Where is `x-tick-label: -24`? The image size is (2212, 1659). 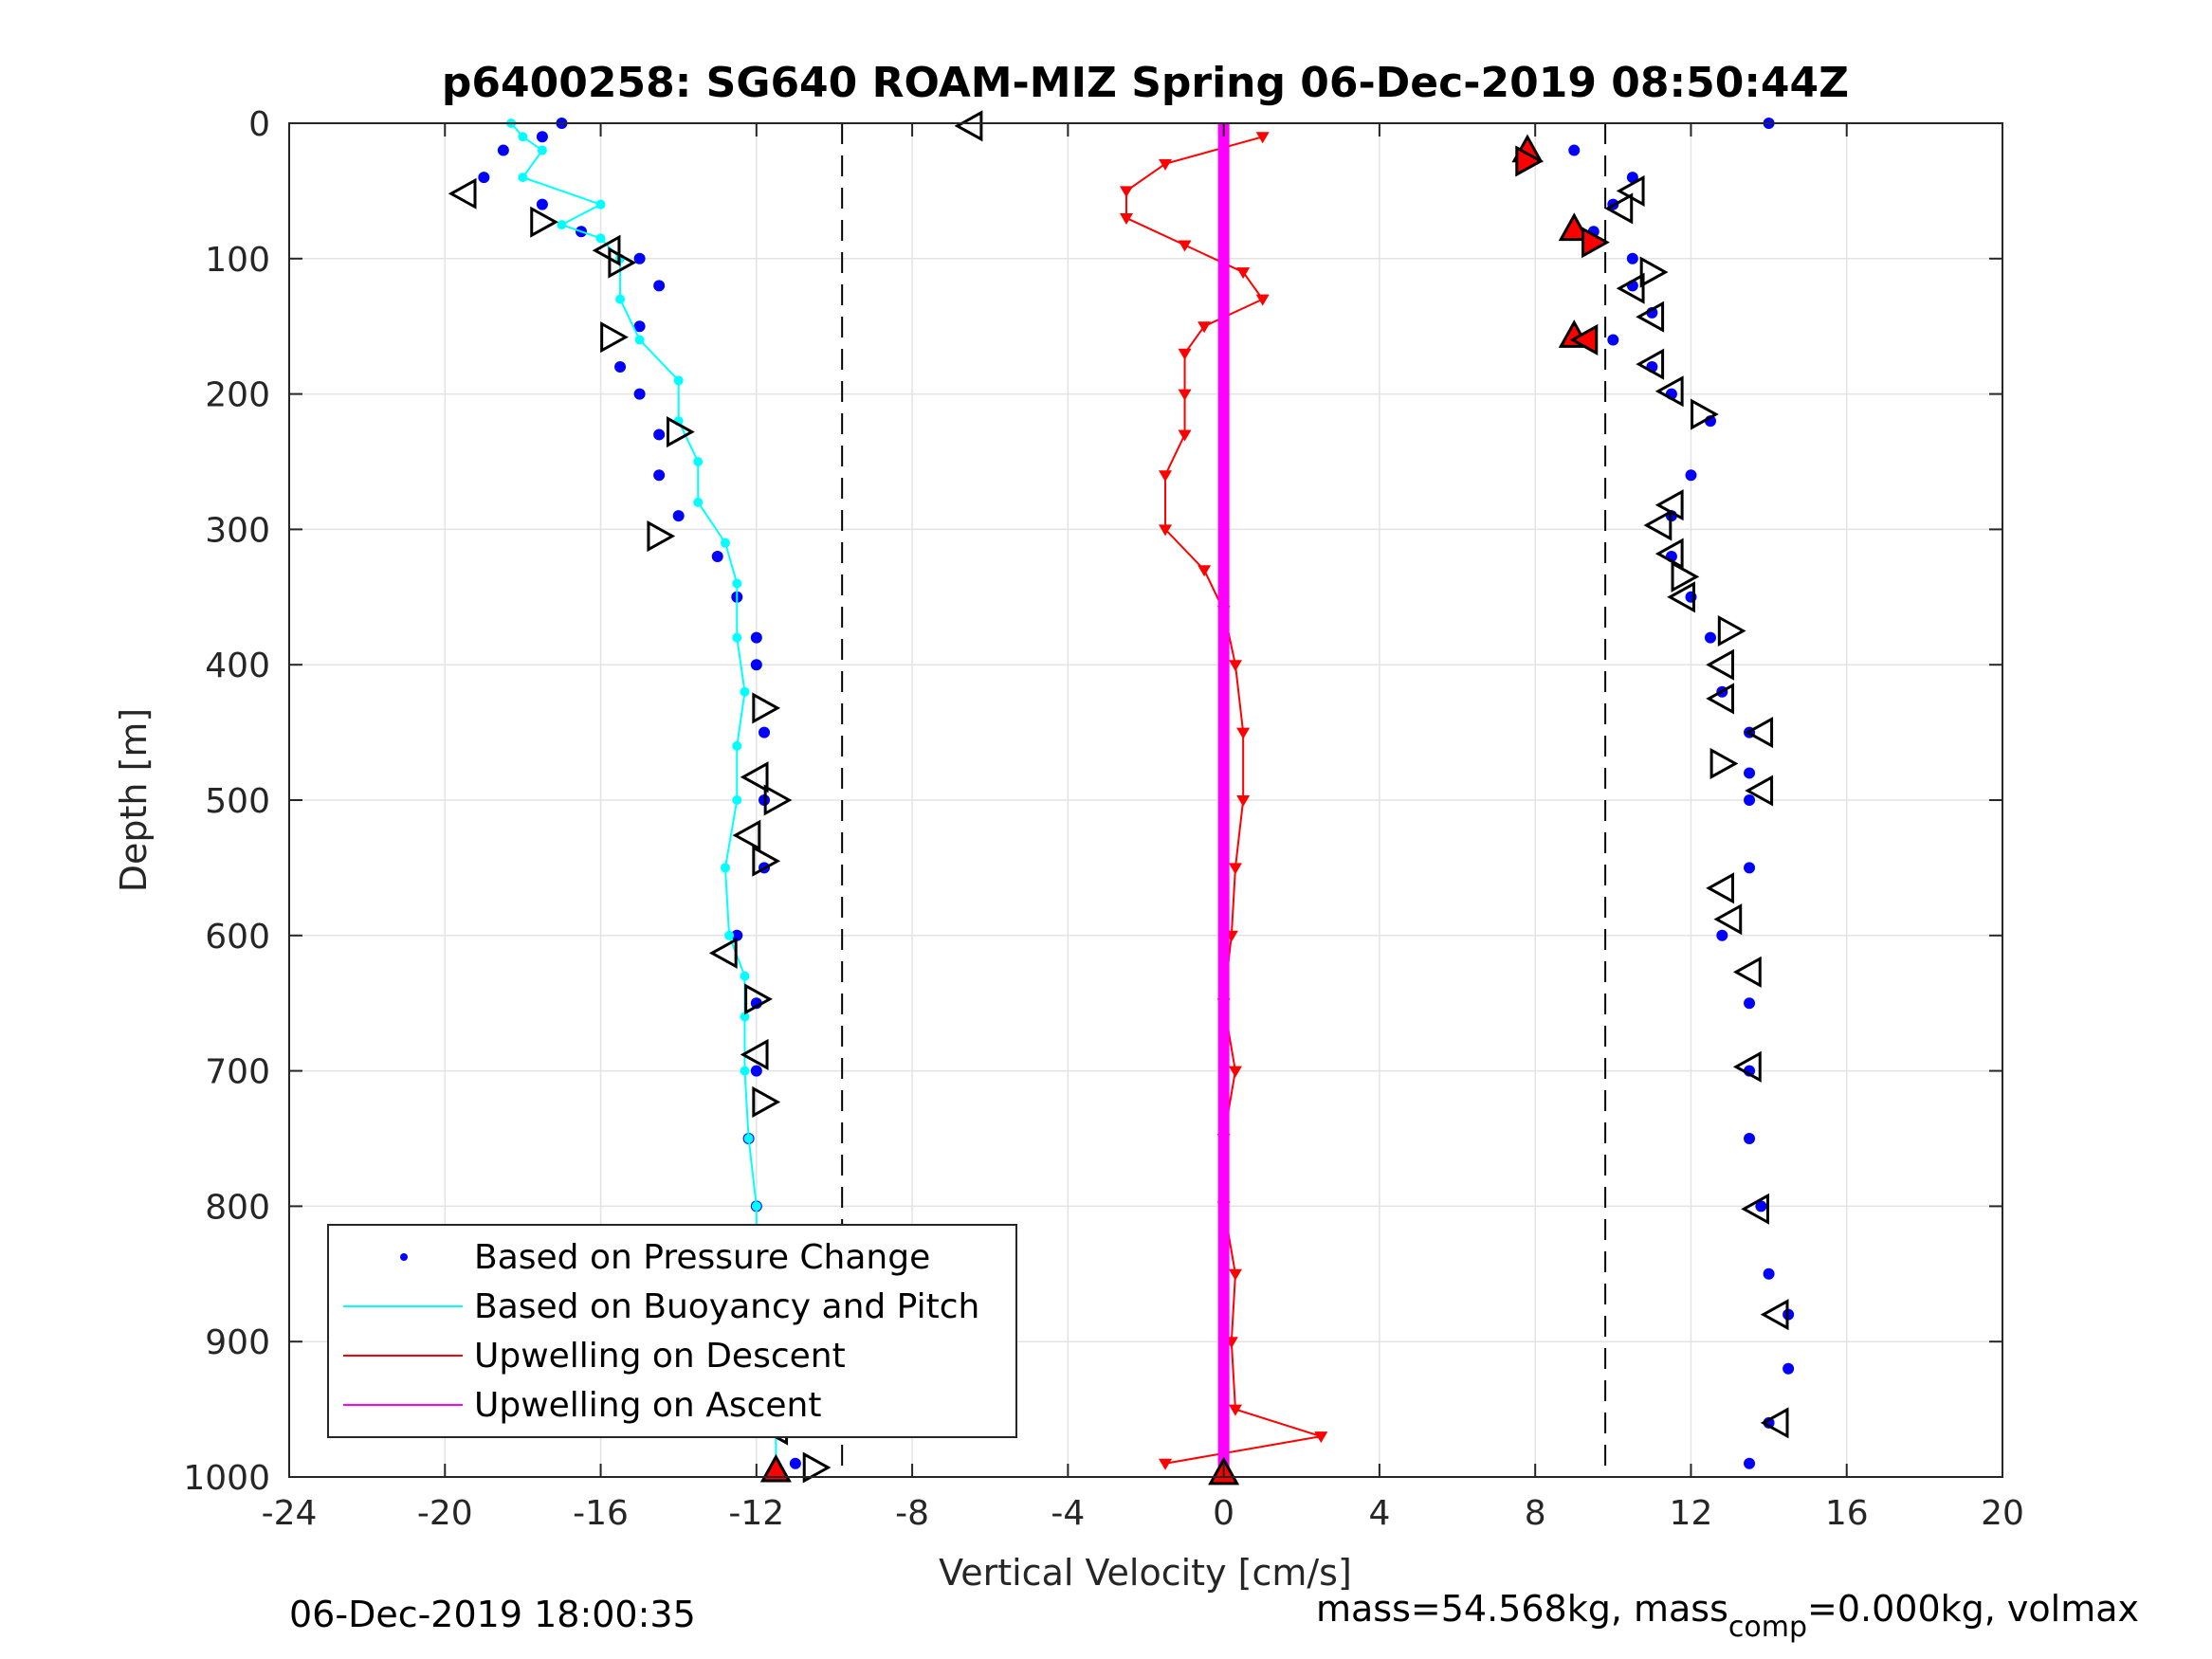 x-tick-label: -24 is located at coordinates (290, 1513).